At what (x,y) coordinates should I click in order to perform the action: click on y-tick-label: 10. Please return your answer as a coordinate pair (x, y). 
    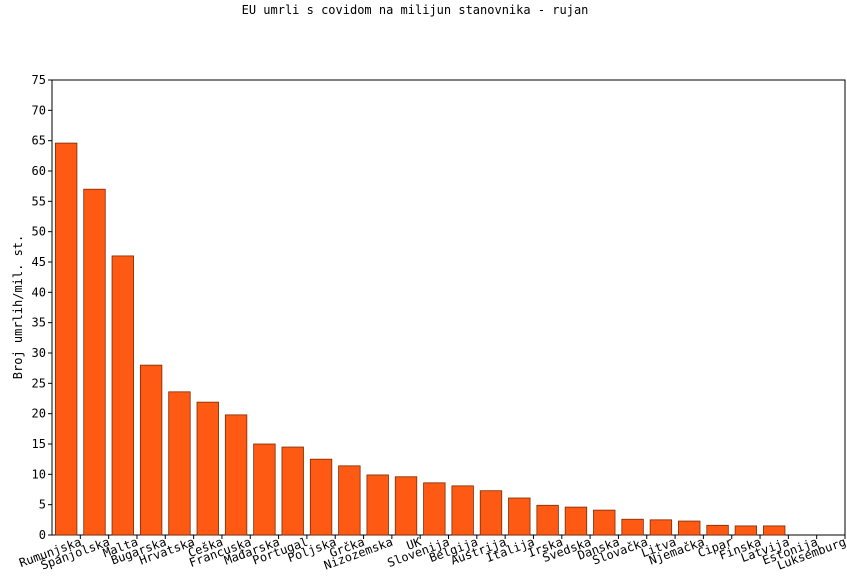
    Looking at the image, I should click on (39, 474).